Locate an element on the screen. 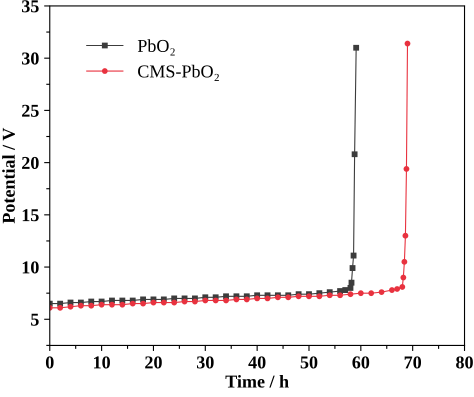  y-tick-label: 25 is located at coordinates (30, 110).